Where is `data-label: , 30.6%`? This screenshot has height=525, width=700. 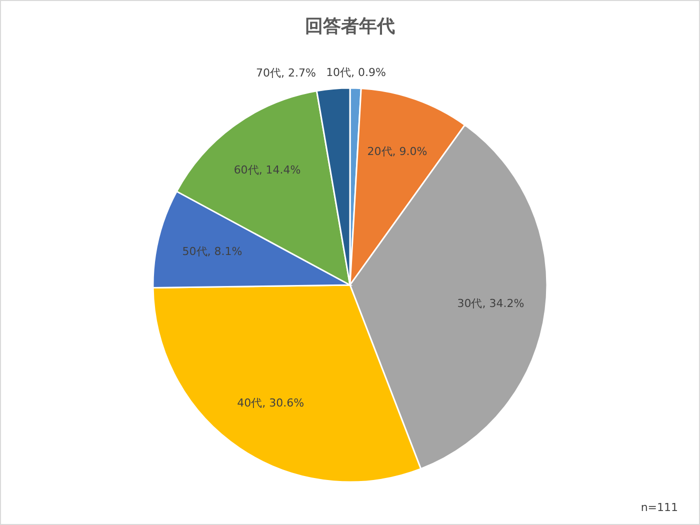
data-label: , 30.6% is located at coordinates (283, 403).